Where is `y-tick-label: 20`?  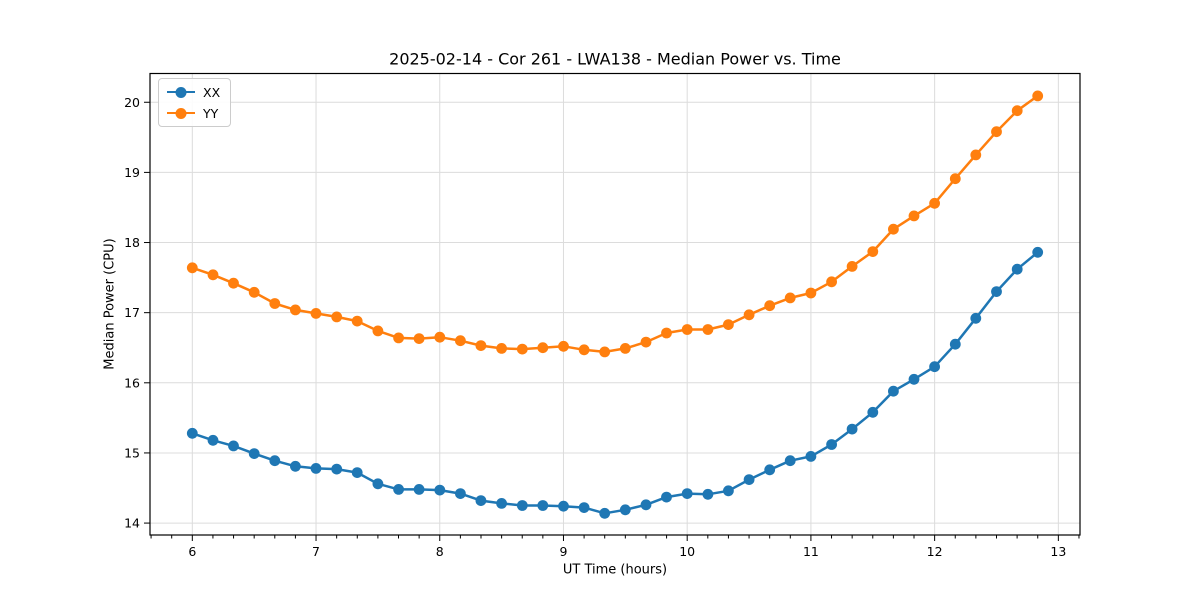
y-tick-label: 20 is located at coordinates (132, 102).